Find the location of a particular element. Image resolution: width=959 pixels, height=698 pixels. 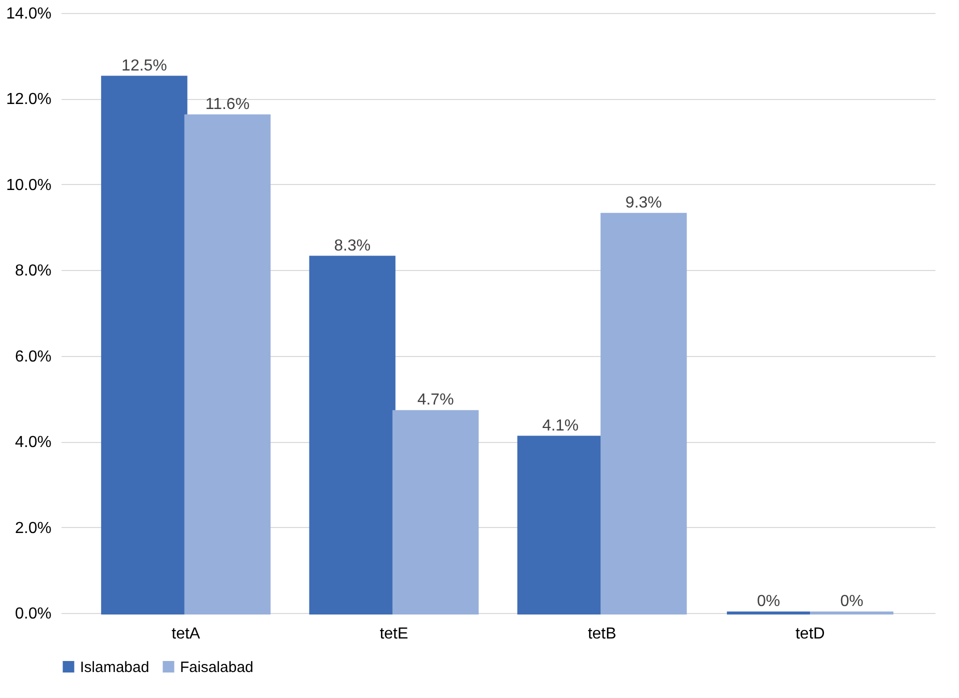

data-label: 12.5% is located at coordinates (144, 65).